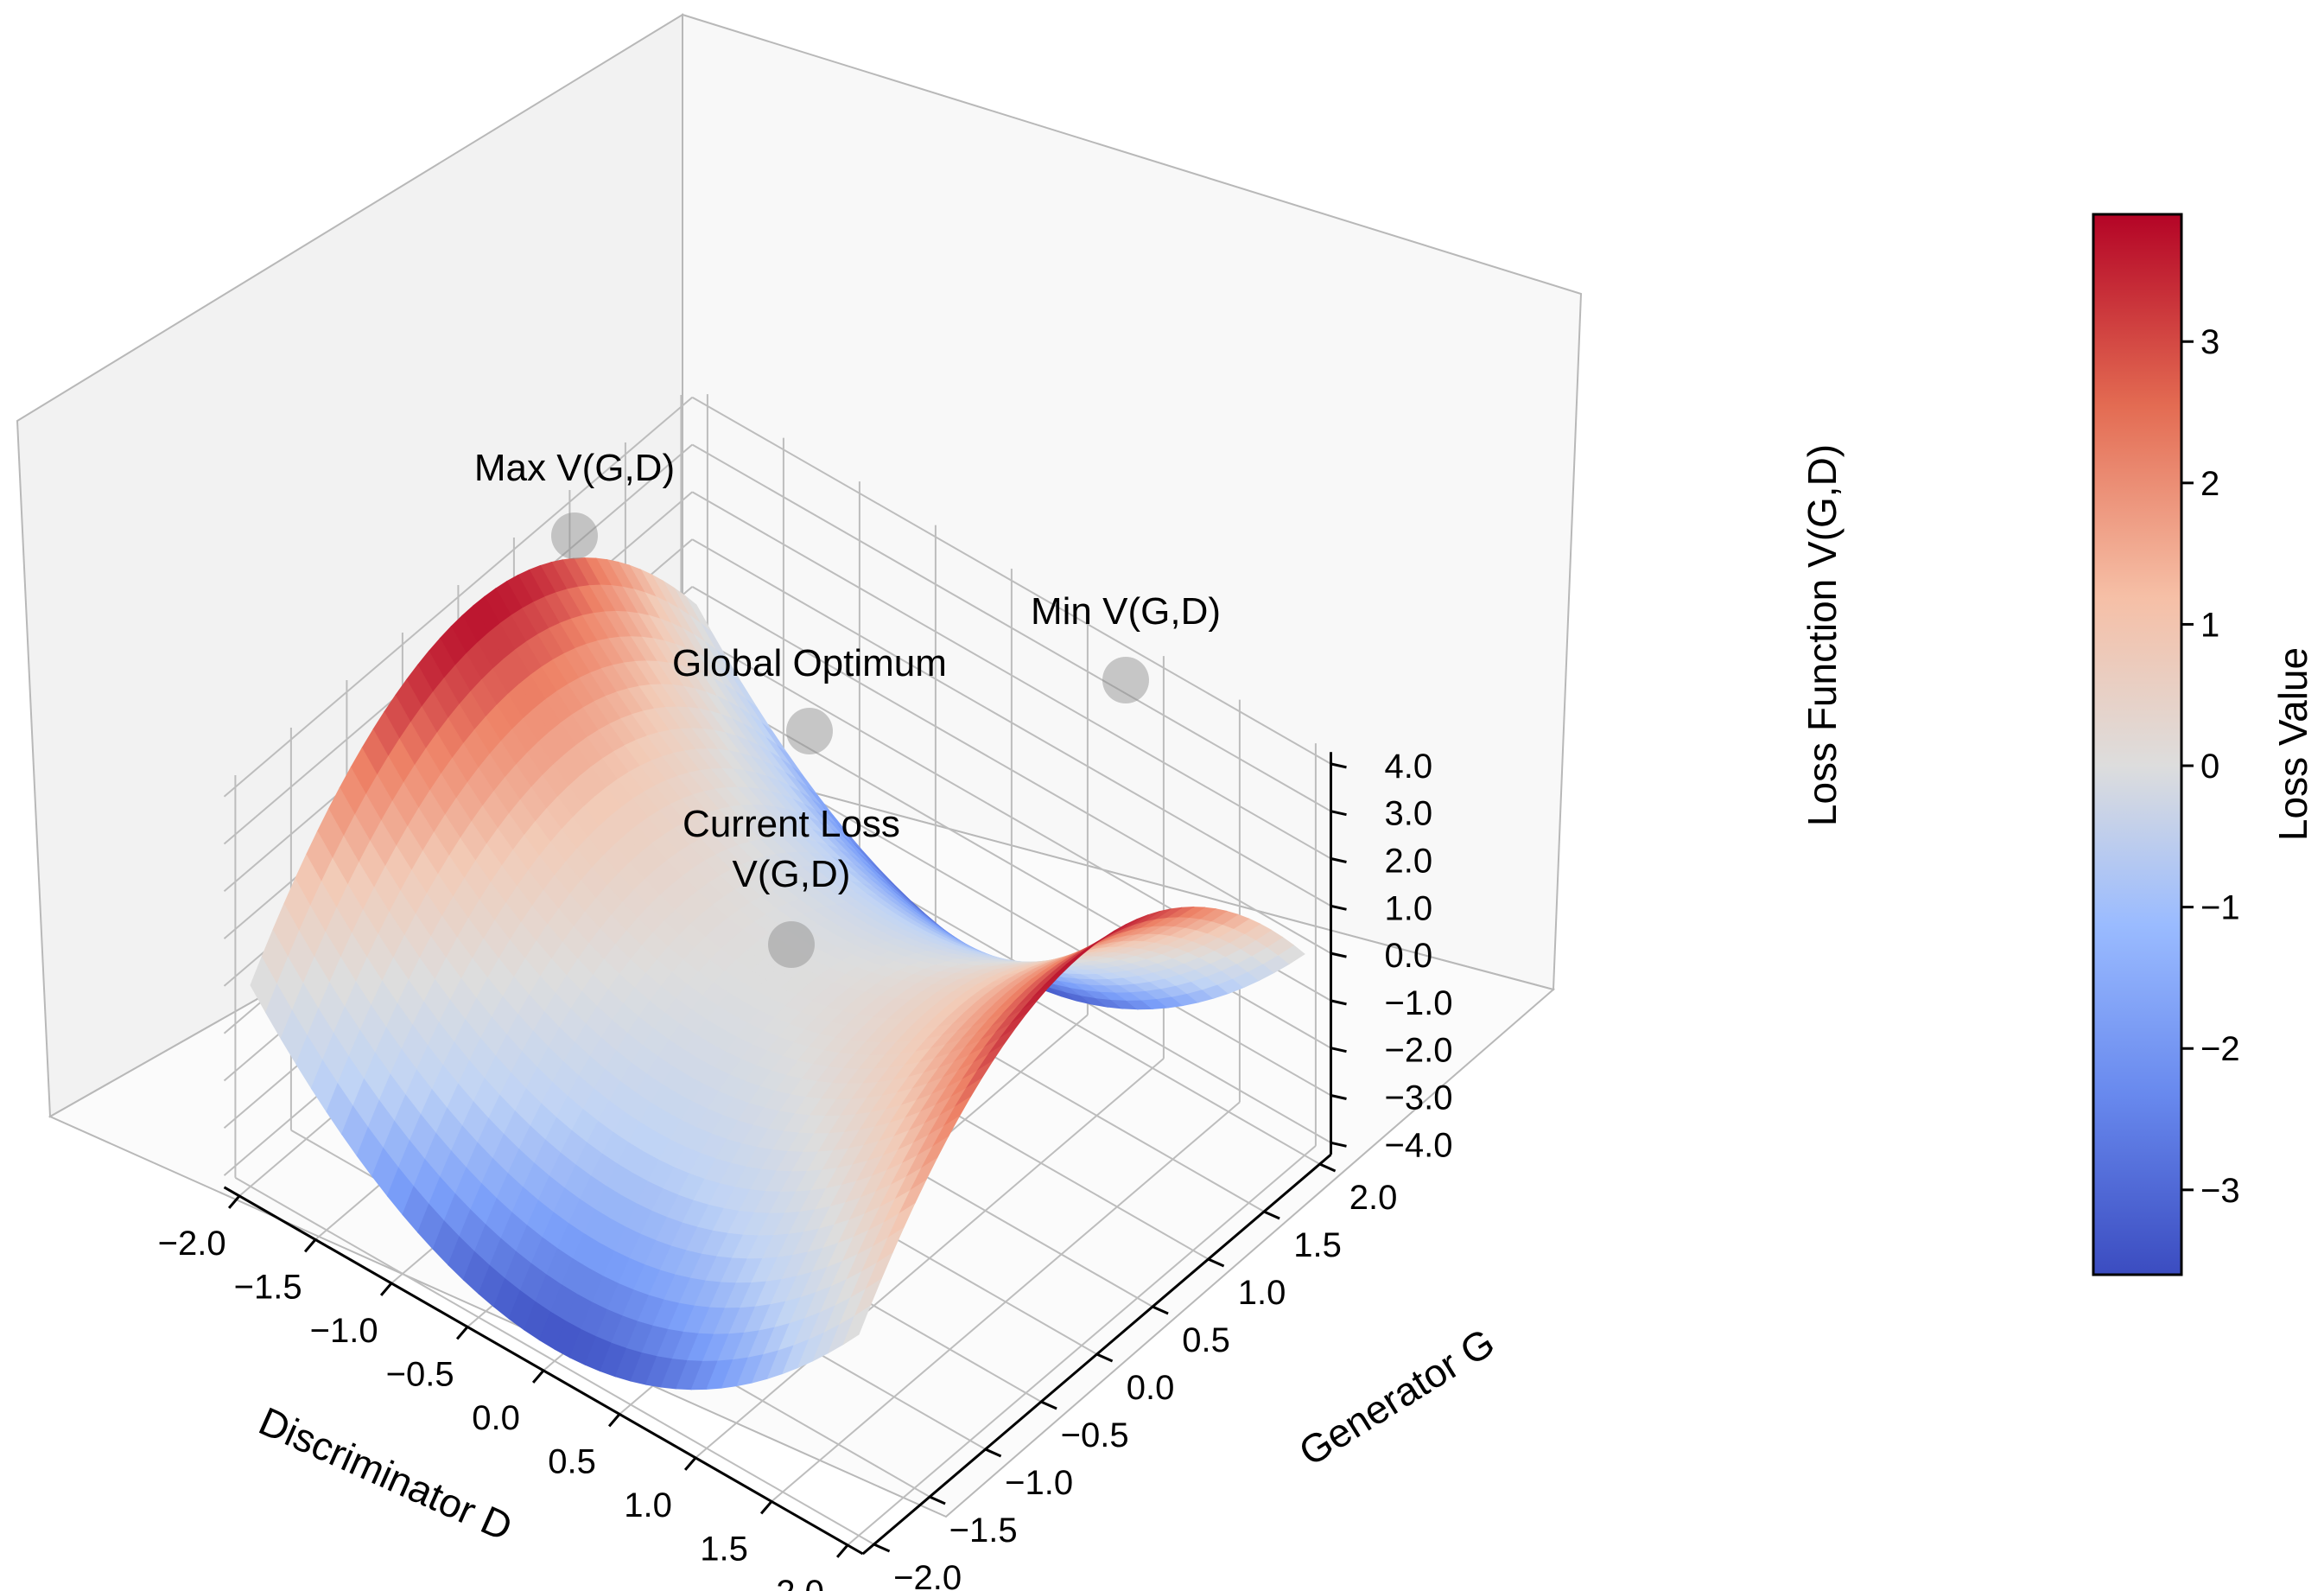 This screenshot has height=1591, width=2324. What do you see at coordinates (1397, 1398) in the screenshot?
I see `y-axis-label: Generator G` at bounding box center [1397, 1398].